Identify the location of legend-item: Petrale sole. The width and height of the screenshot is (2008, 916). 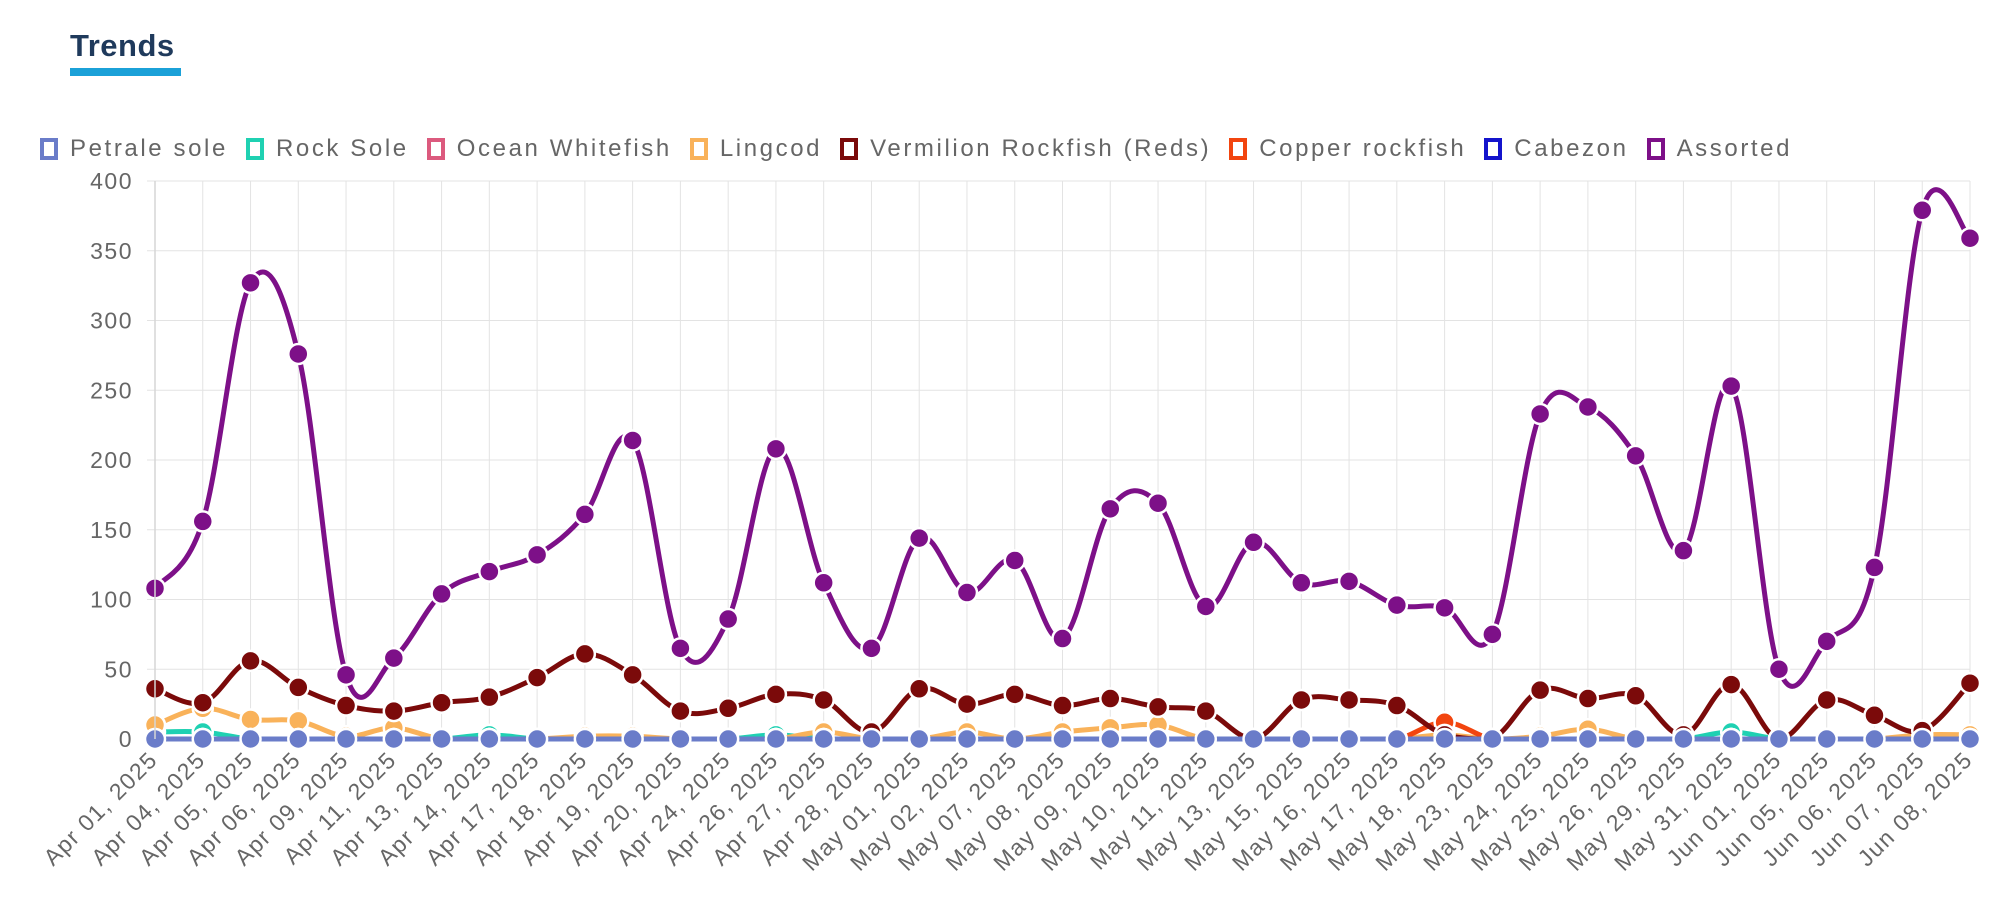
(134, 149).